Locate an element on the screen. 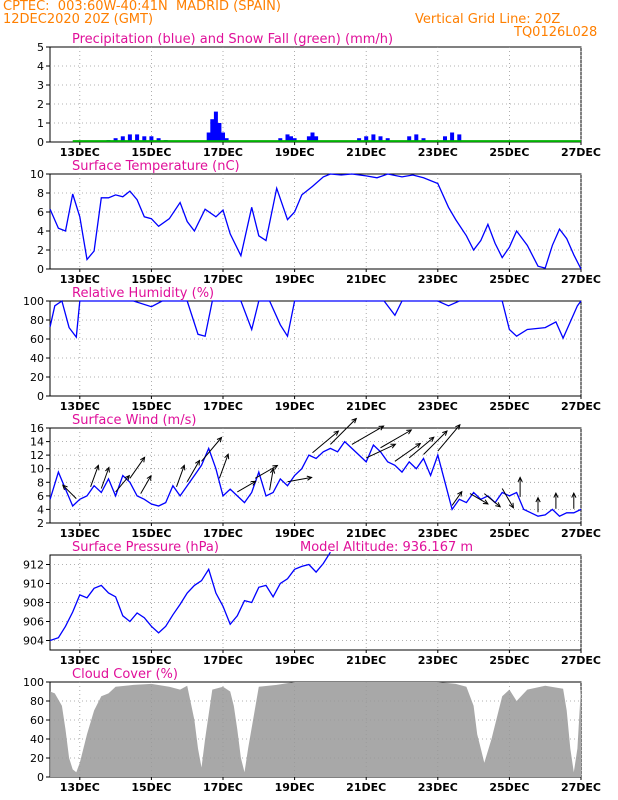 The height and width of the screenshot is (800, 618). header-location: CPTEC: 003:60W-40:41N MADRID (SPAIN) is located at coordinates (142, 7).